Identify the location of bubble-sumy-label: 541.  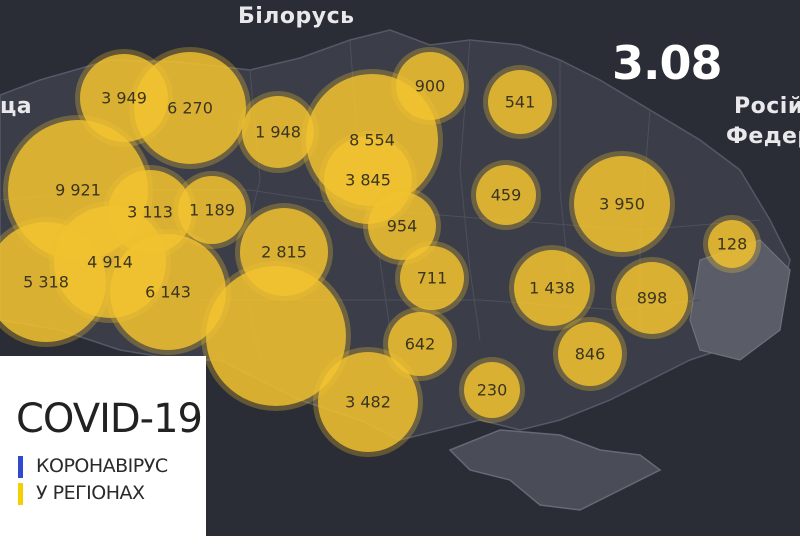
(520, 102).